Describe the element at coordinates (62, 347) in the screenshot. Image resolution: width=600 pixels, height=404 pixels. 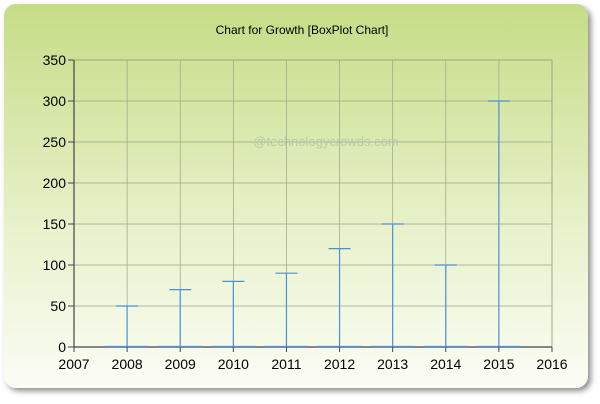
I see `y-tick-label: 0` at that location.